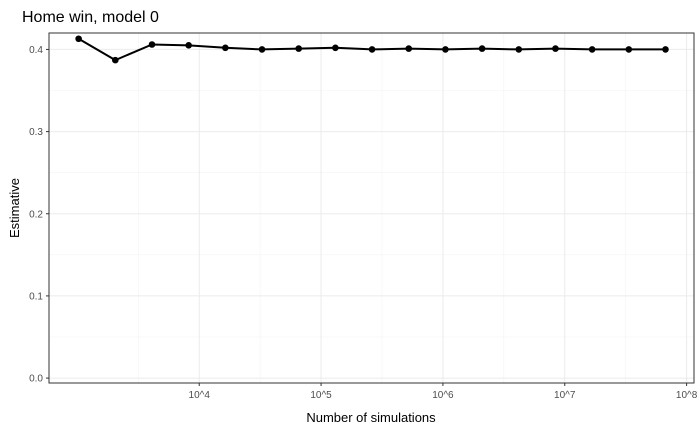 Image resolution: width=700 pixels, height=432 pixels. Describe the element at coordinates (36, 132) in the screenshot. I see `y-tick-label: 0.3` at that location.